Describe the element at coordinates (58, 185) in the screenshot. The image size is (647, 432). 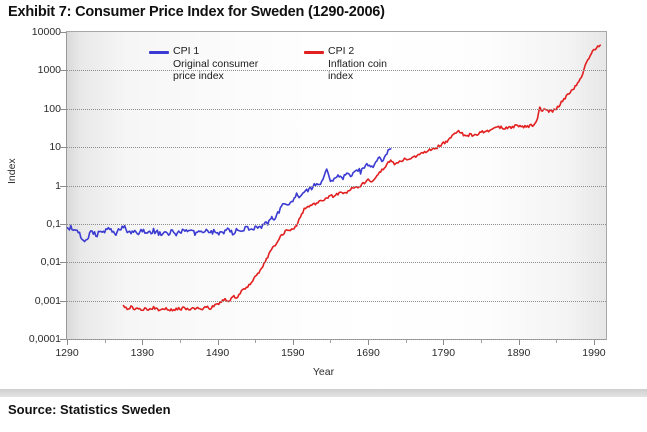
I see `y-tick-label: 1` at that location.